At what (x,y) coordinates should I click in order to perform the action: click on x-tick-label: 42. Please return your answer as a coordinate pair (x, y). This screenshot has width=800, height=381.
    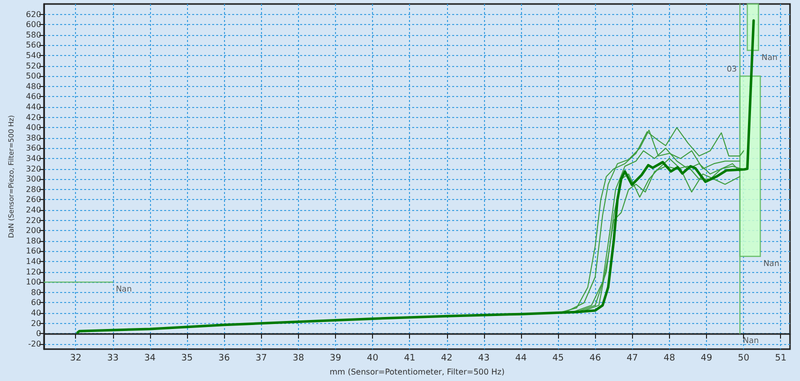
    Looking at the image, I should click on (446, 359).